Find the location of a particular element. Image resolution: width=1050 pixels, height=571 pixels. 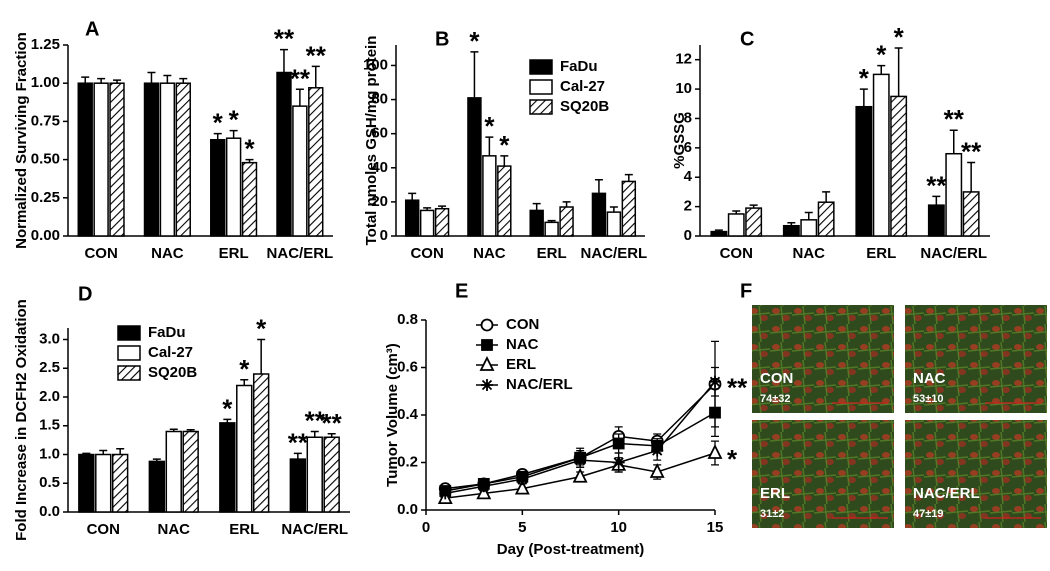

y-tick-label: 0.6 is located at coordinates (407, 366).